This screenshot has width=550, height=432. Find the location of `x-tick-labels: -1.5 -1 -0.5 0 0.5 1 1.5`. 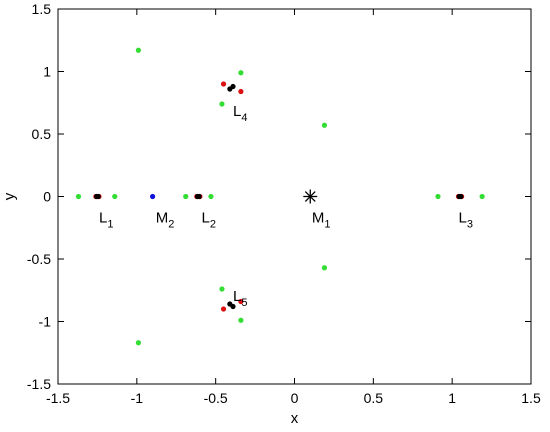

x-tick-labels: -1.5 -1 -0.5 0 0.5 1 1.5 is located at coordinates (293, 398).